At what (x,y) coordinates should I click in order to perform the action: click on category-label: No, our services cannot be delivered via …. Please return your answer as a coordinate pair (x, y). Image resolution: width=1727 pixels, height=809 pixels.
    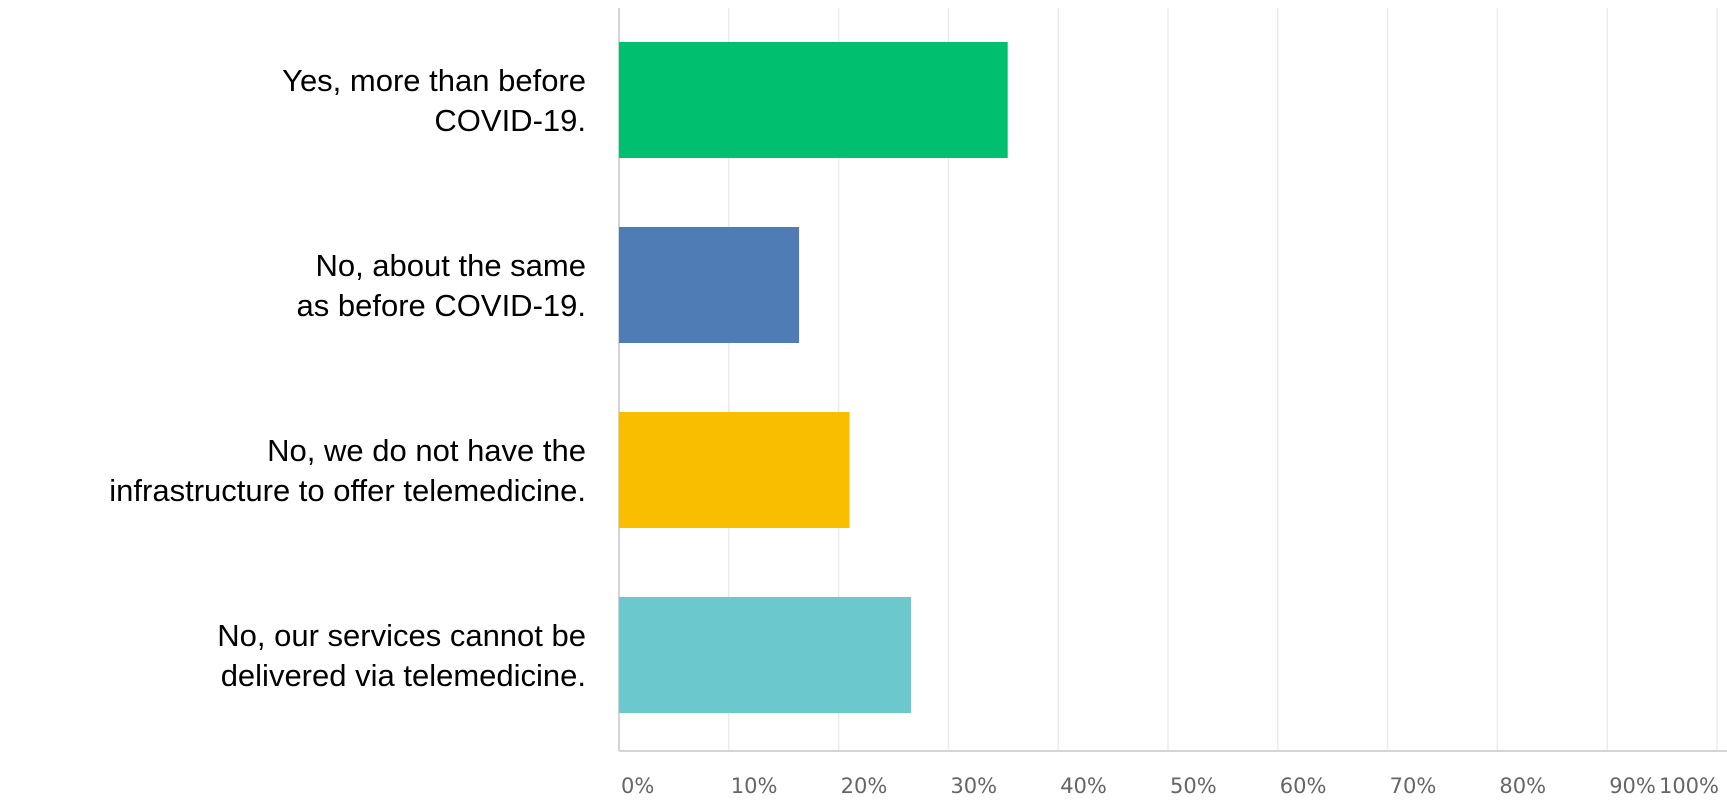
    Looking at the image, I should click on (401, 655).